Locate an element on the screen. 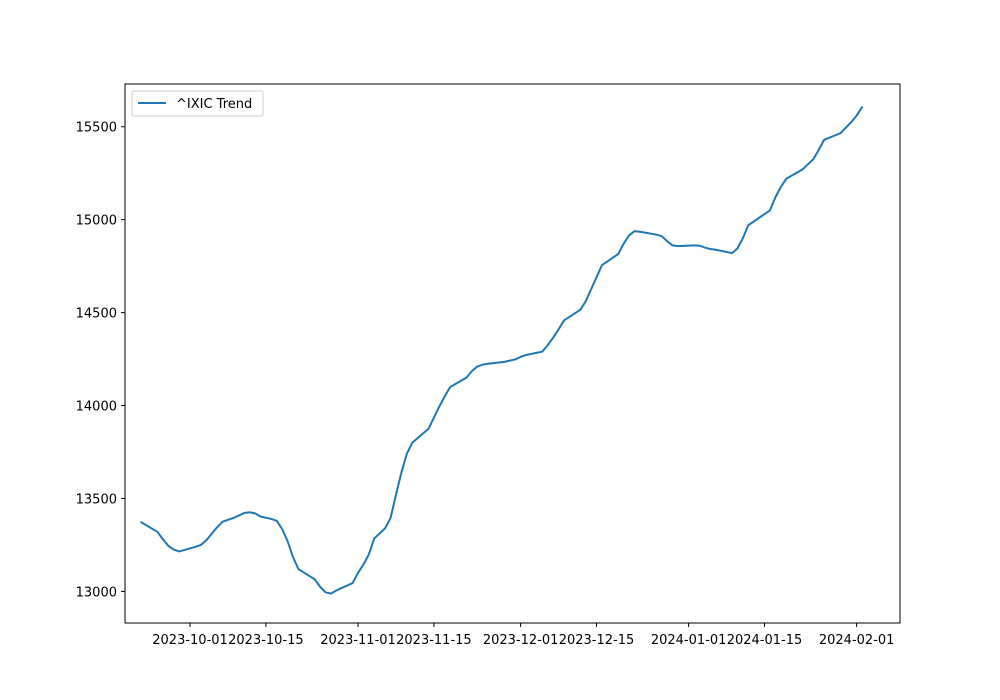  y-tick-label: 15000 is located at coordinates (96, 221).